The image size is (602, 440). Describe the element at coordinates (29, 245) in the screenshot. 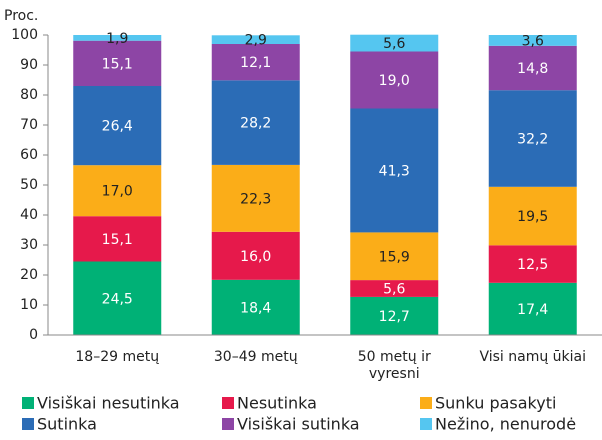

I see `y-tick-label: 30` at that location.